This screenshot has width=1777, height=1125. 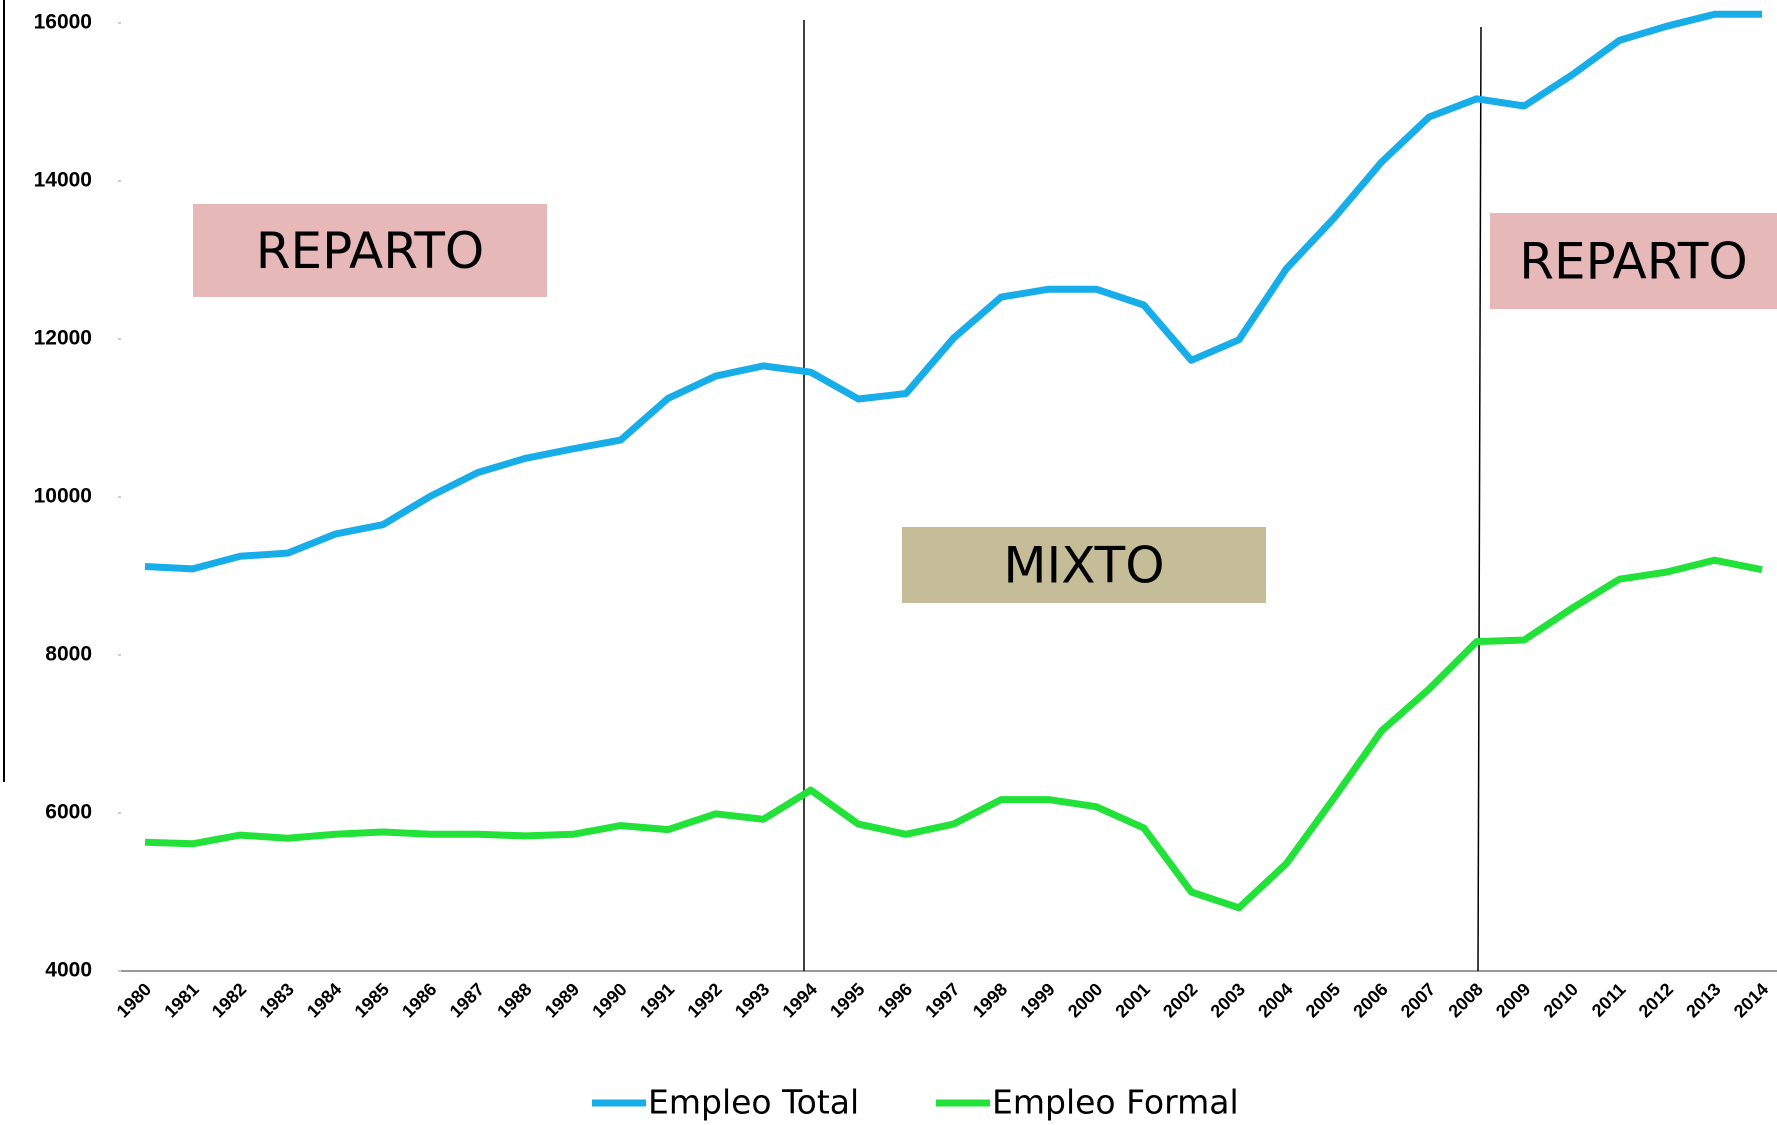 I want to click on y-tick-label: 6000, so click(x=68, y=812).